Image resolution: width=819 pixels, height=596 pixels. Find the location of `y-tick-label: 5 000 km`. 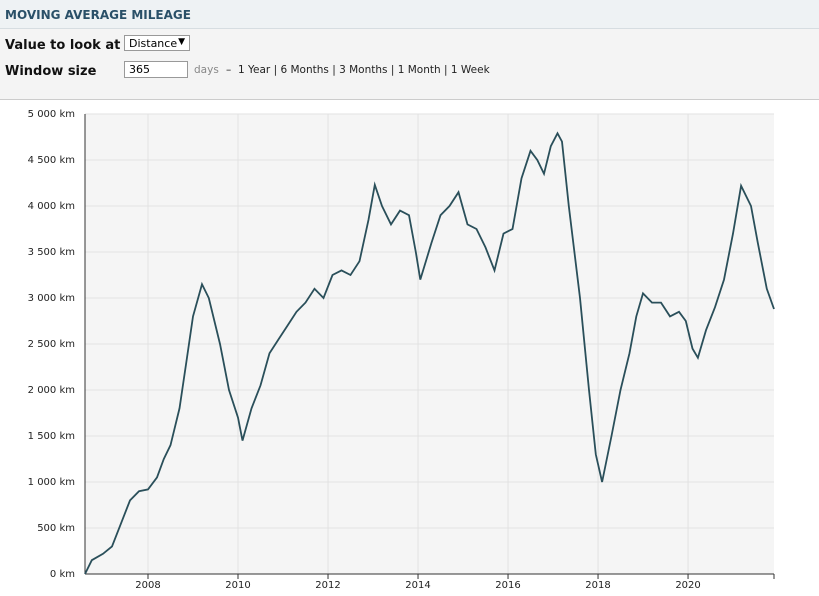

y-tick-label: 5 000 km is located at coordinates (51, 114).